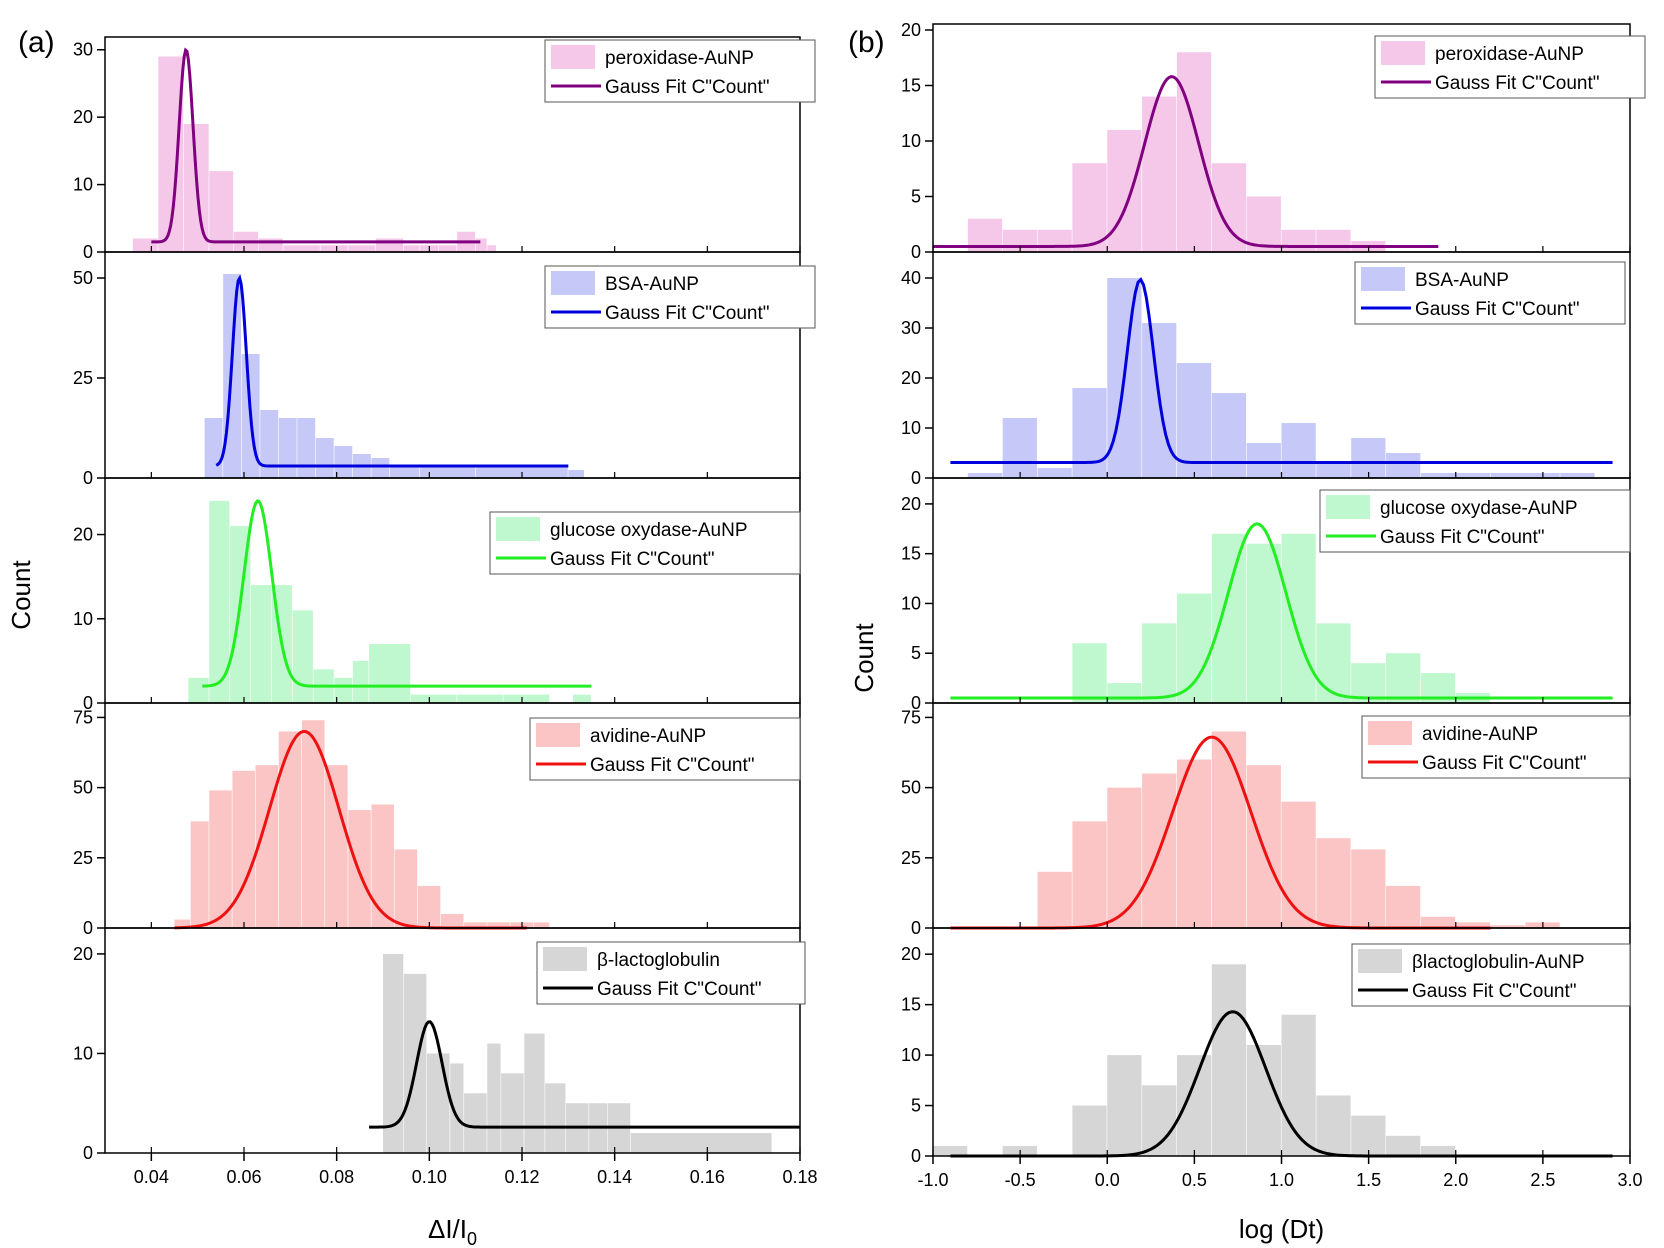  What do you see at coordinates (679, 58) in the screenshot?
I see `legend-bar-label: peroxidase-AuNP` at bounding box center [679, 58].